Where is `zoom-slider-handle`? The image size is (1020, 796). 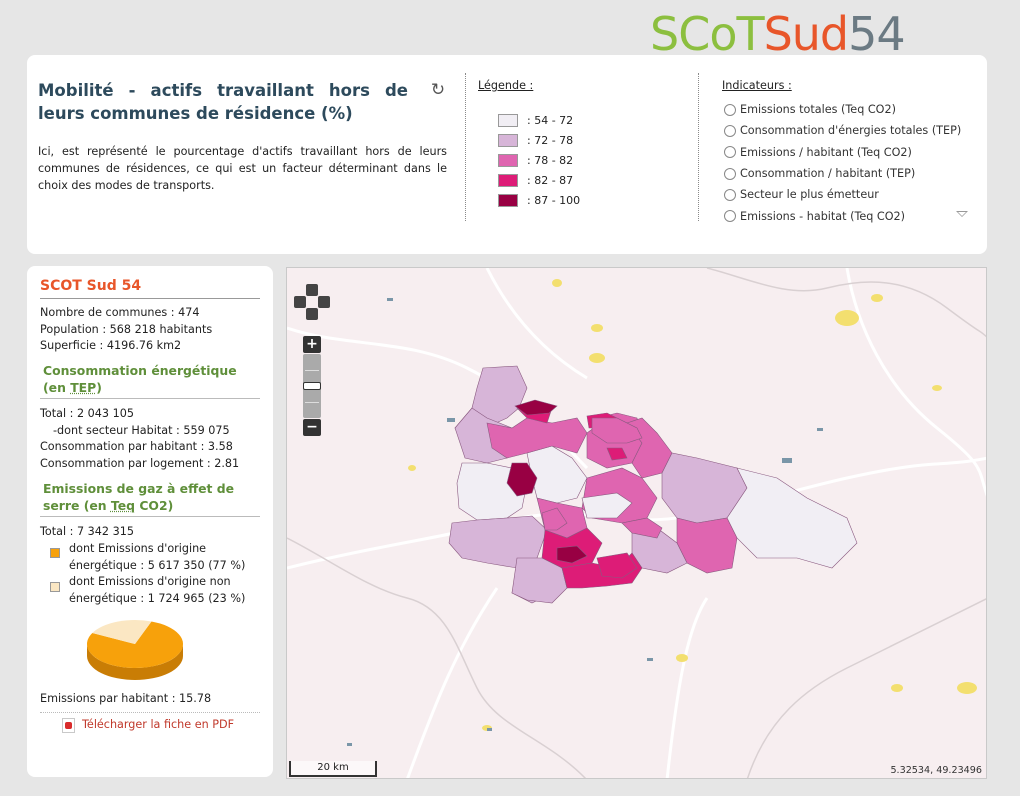 zoom-slider-handle is located at coordinates (312, 386).